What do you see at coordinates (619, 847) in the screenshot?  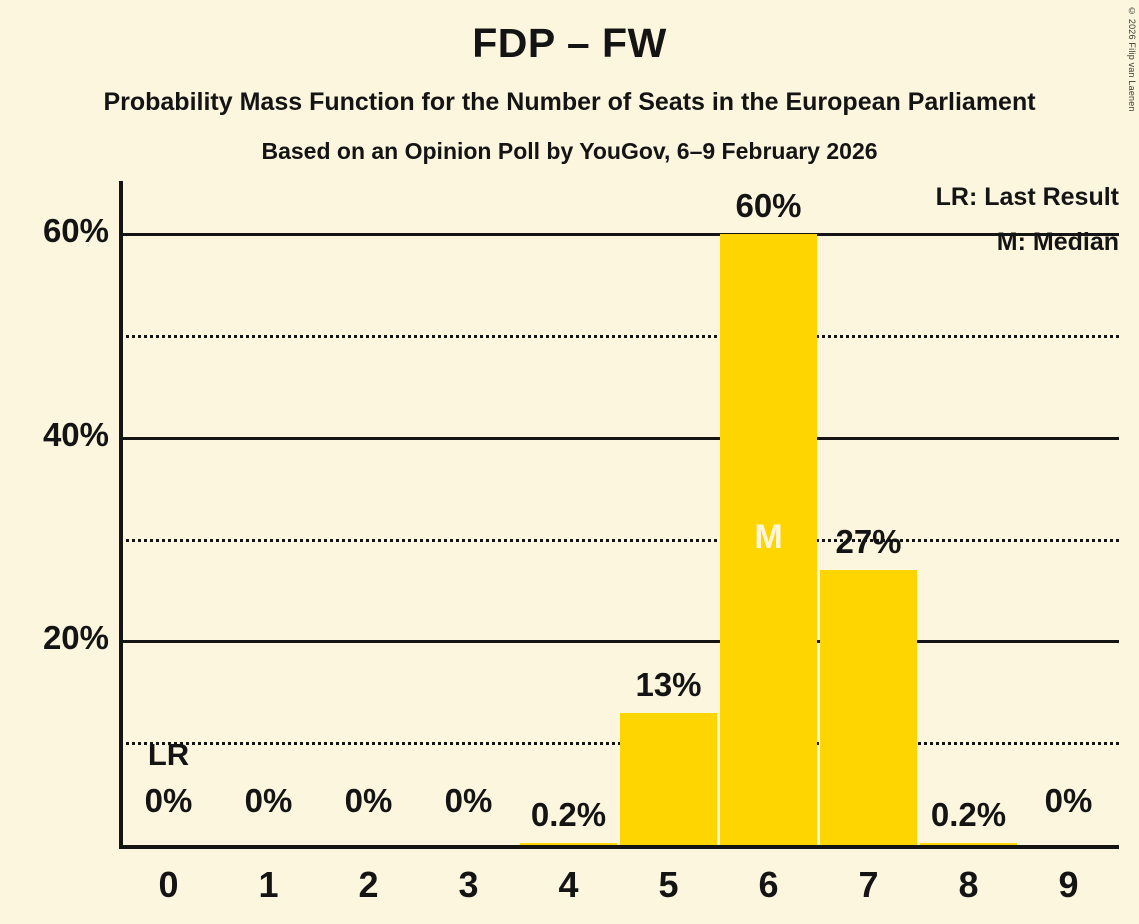 I see `x-axis-line` at bounding box center [619, 847].